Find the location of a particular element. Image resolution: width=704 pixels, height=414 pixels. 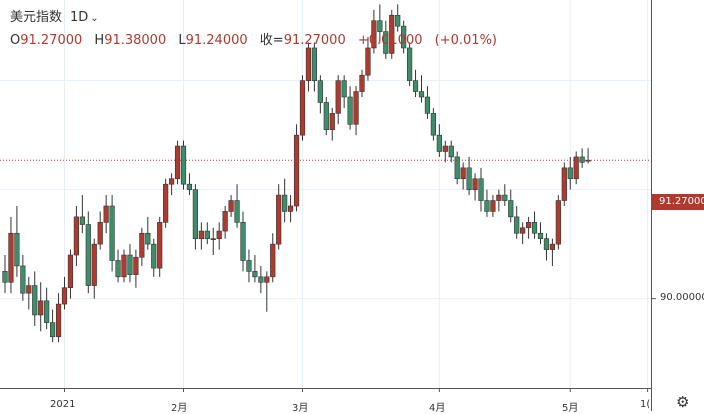

x-tick-label-4: 5月 is located at coordinates (570, 408).